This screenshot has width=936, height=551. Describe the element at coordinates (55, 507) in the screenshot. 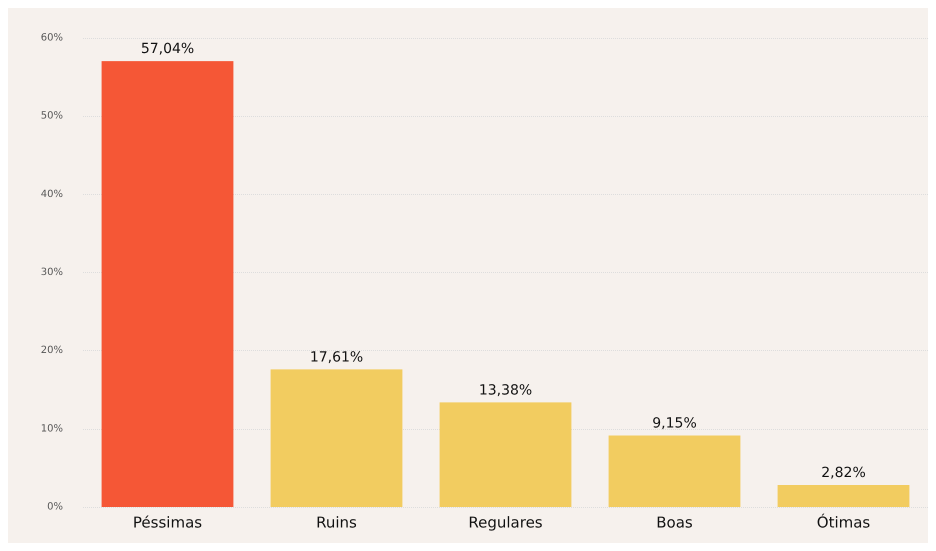

I see `y-tick-label: 0%` at that location.